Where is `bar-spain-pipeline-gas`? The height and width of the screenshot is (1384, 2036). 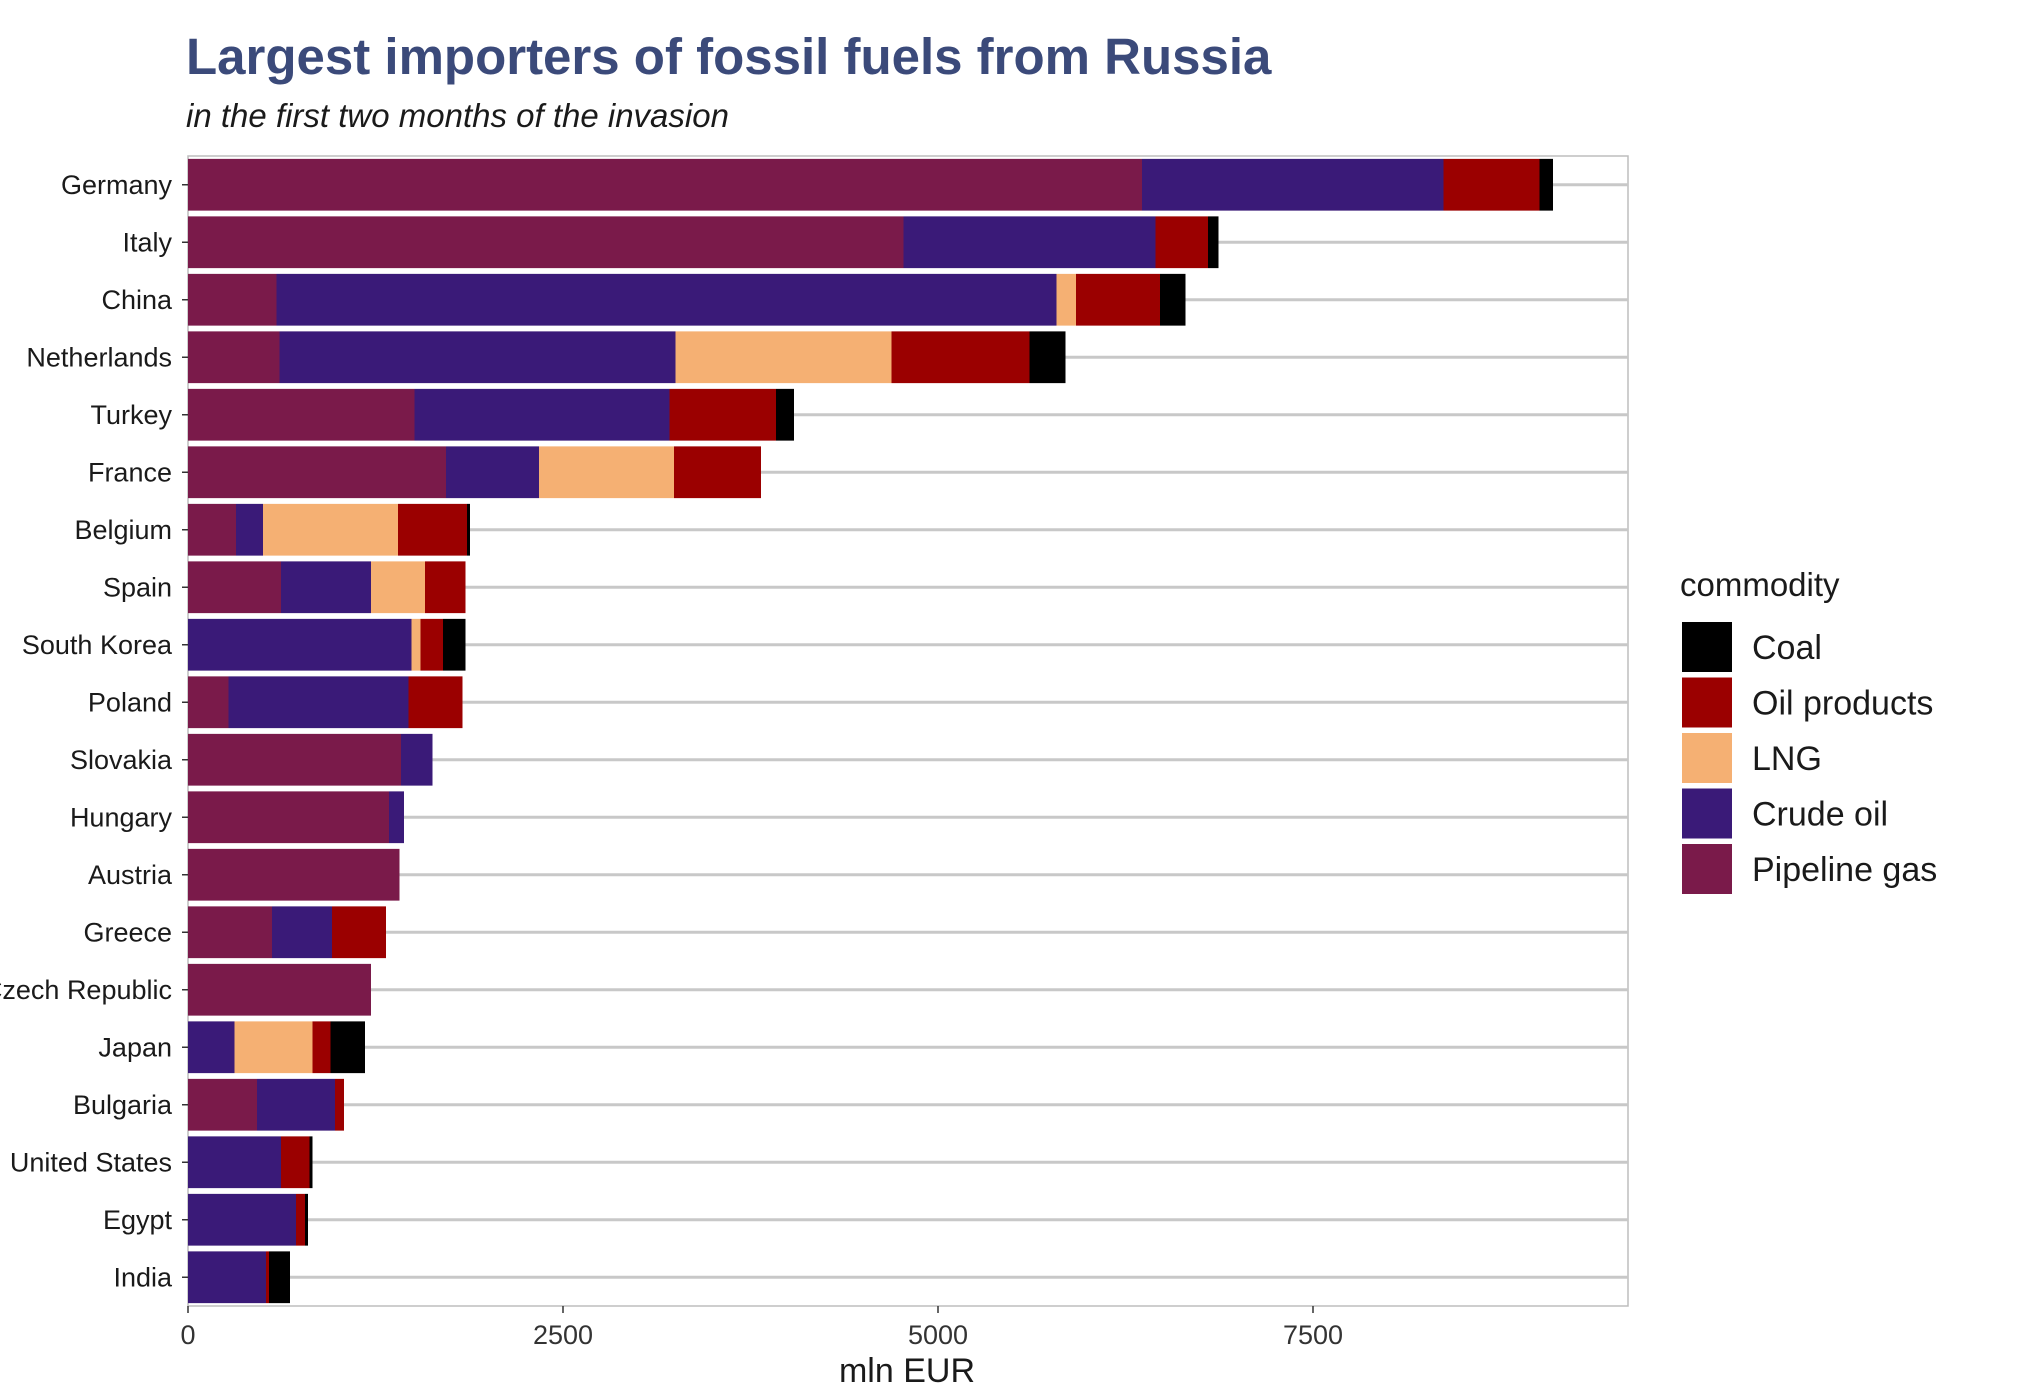 bar-spain-pipeline-gas is located at coordinates (234, 587).